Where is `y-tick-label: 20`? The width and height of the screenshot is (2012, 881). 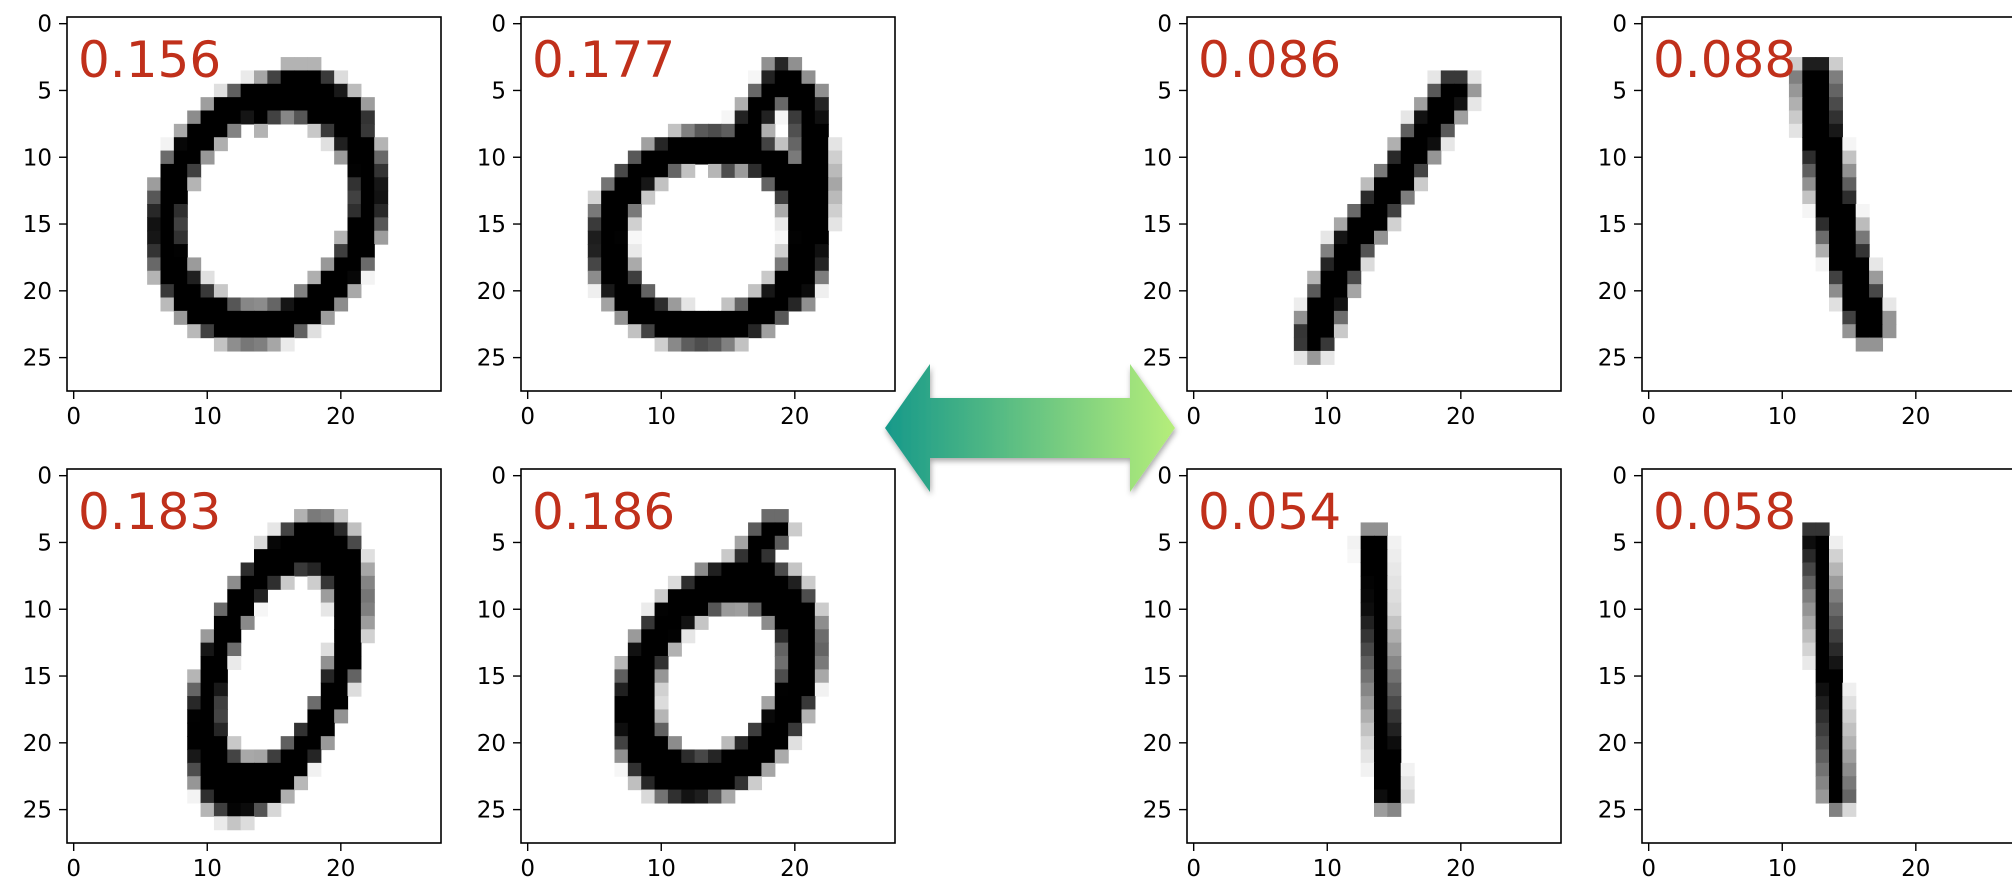 y-tick-label: 20 is located at coordinates (1157, 744).